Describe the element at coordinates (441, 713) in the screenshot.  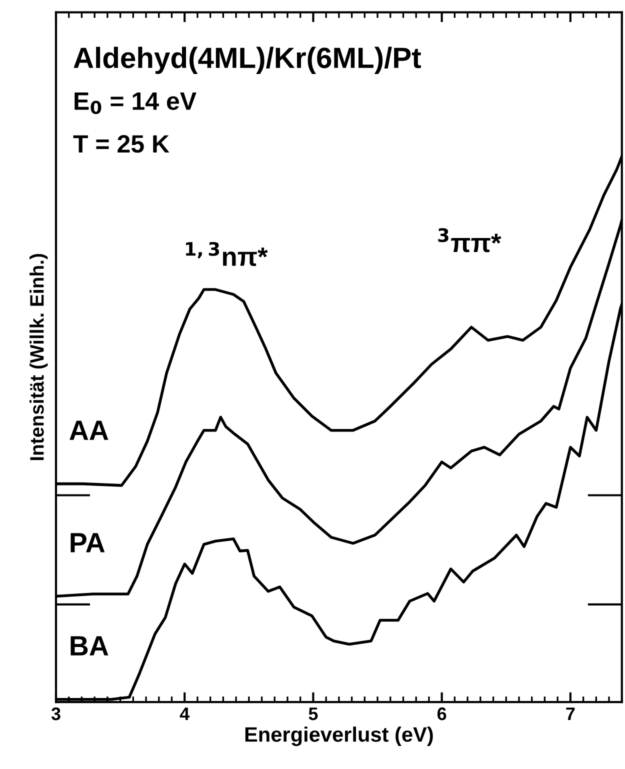
I see `x-tick-label: 6` at that location.